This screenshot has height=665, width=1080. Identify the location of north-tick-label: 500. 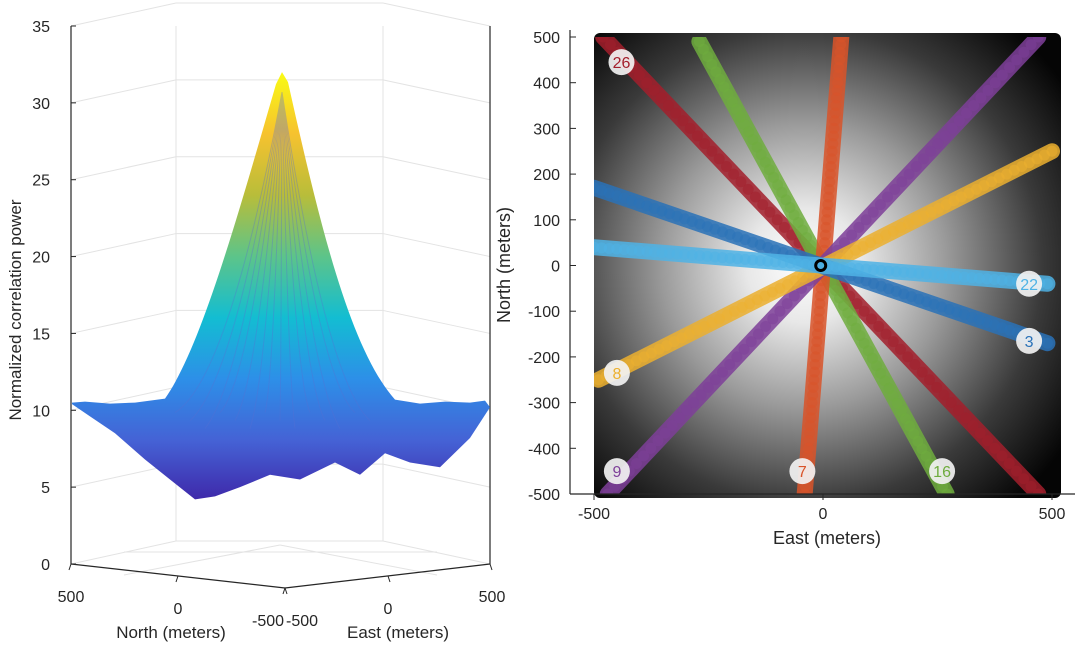
(71, 597).